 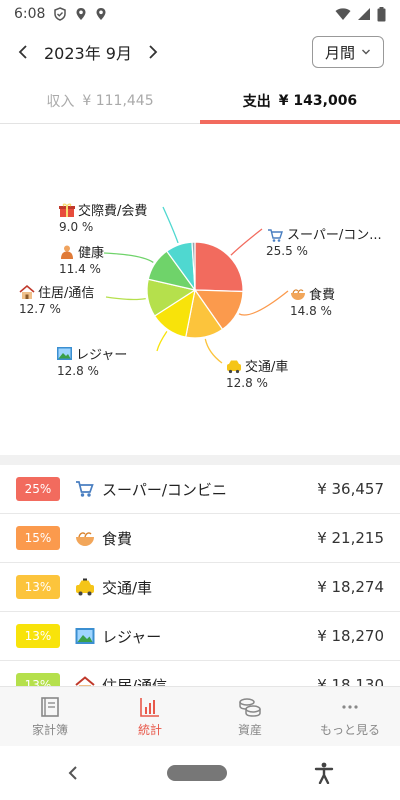 What do you see at coordinates (200, 14) in the screenshot?
I see `status-bar: 6:08` at bounding box center [200, 14].